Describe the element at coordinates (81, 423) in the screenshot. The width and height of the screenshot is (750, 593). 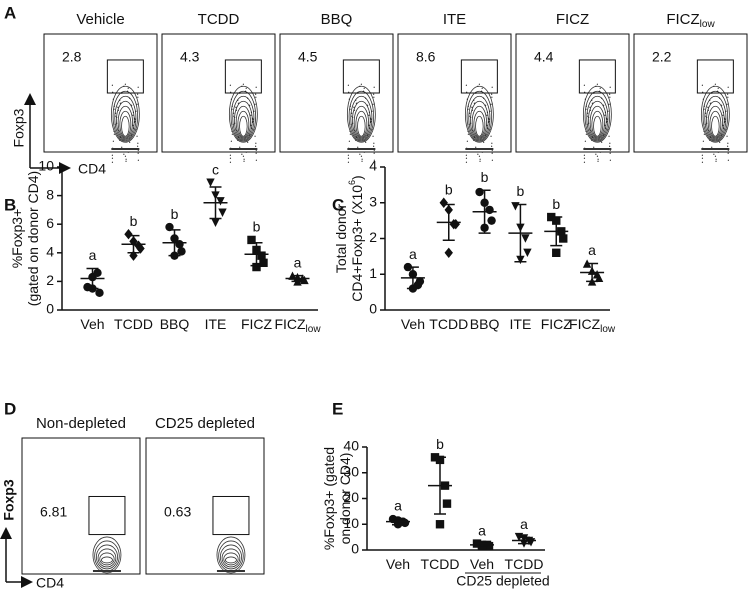
I see `plot-title-text: Non-depleted` at that location.